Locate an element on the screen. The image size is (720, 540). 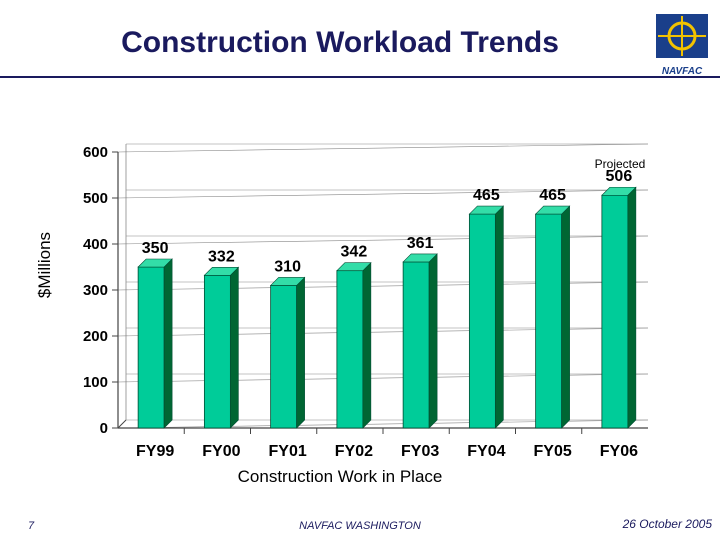
x-tick-label: FY00 is located at coordinates (221, 451).